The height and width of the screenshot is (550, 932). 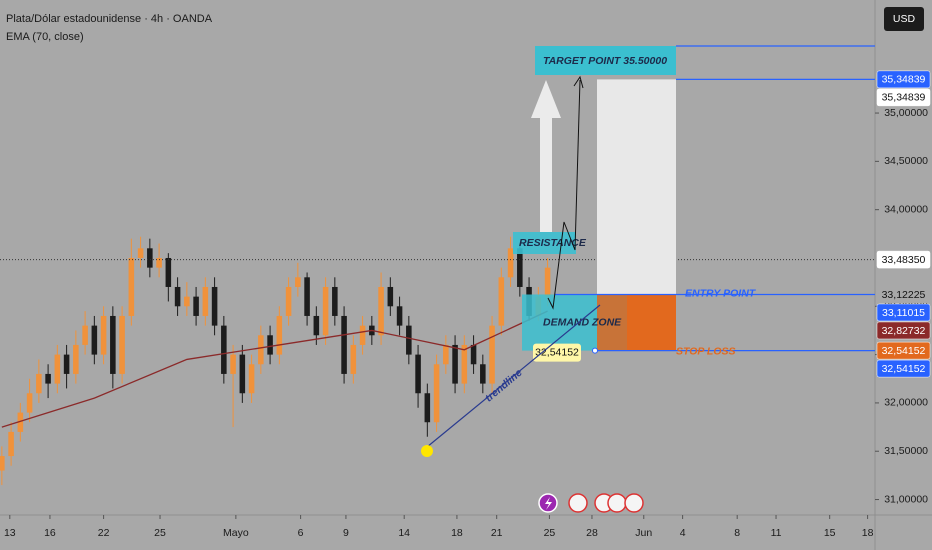 I want to click on y-tick-label: 32,00000, so click(x=906, y=403).